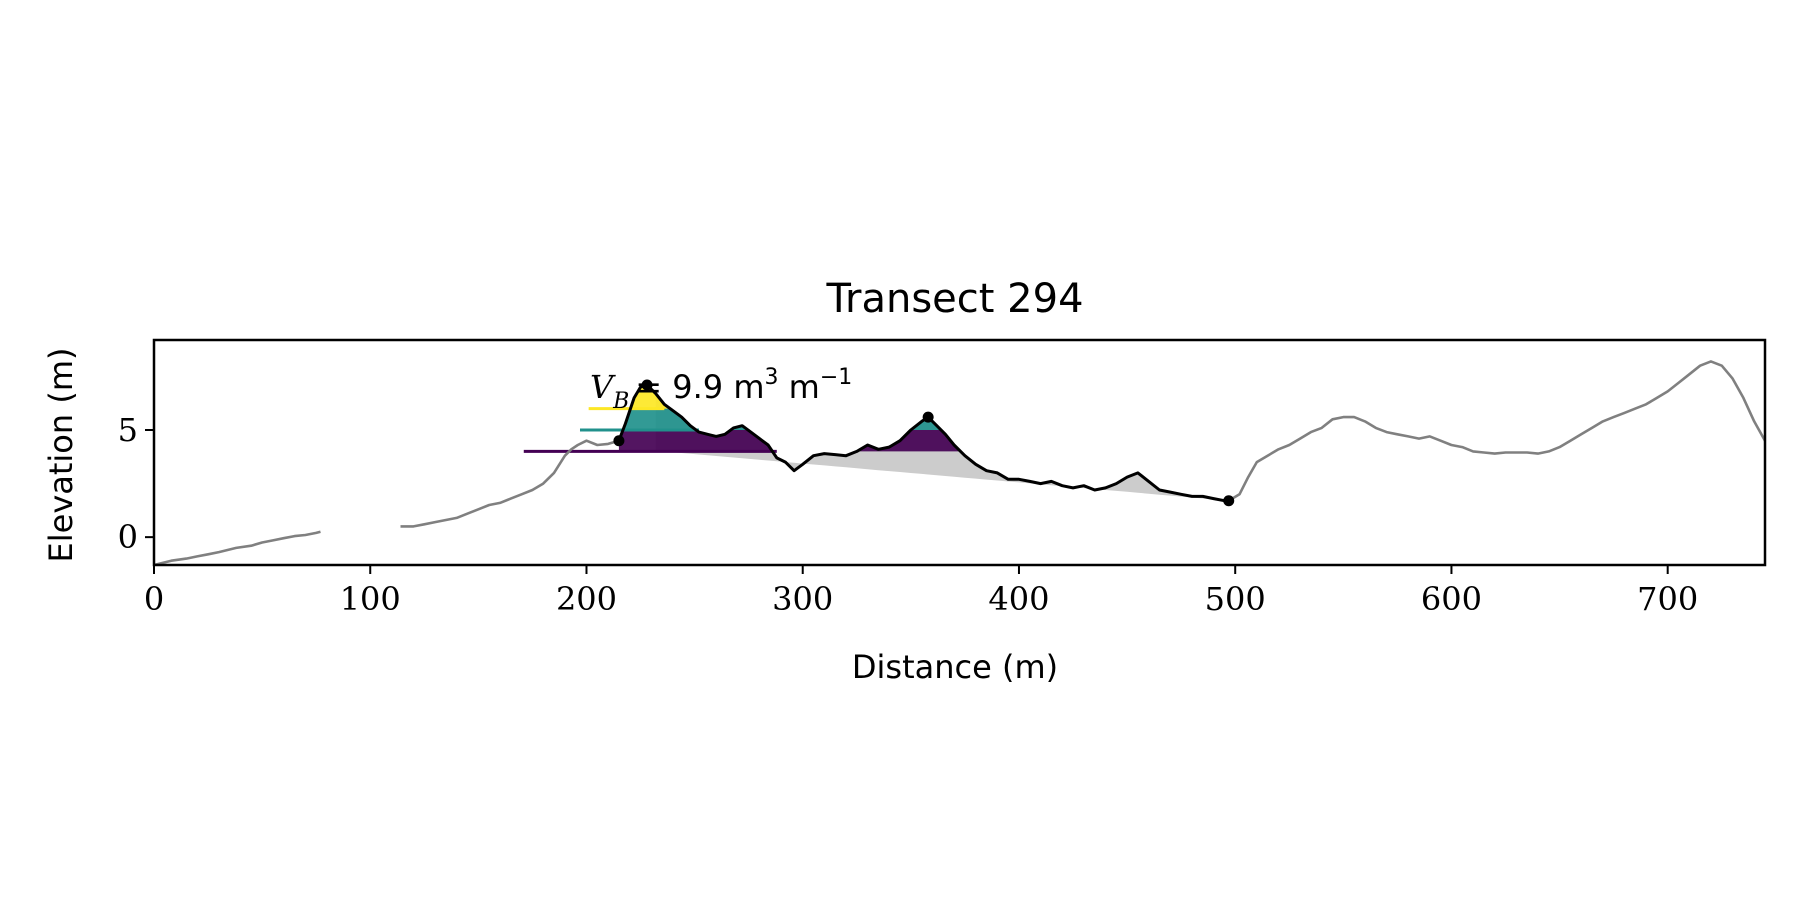 This screenshot has width=1800, height=900. What do you see at coordinates (921, 591) in the screenshot?
I see `x-axis: 0 100 200 300 400 500 600 700` at bounding box center [921, 591].